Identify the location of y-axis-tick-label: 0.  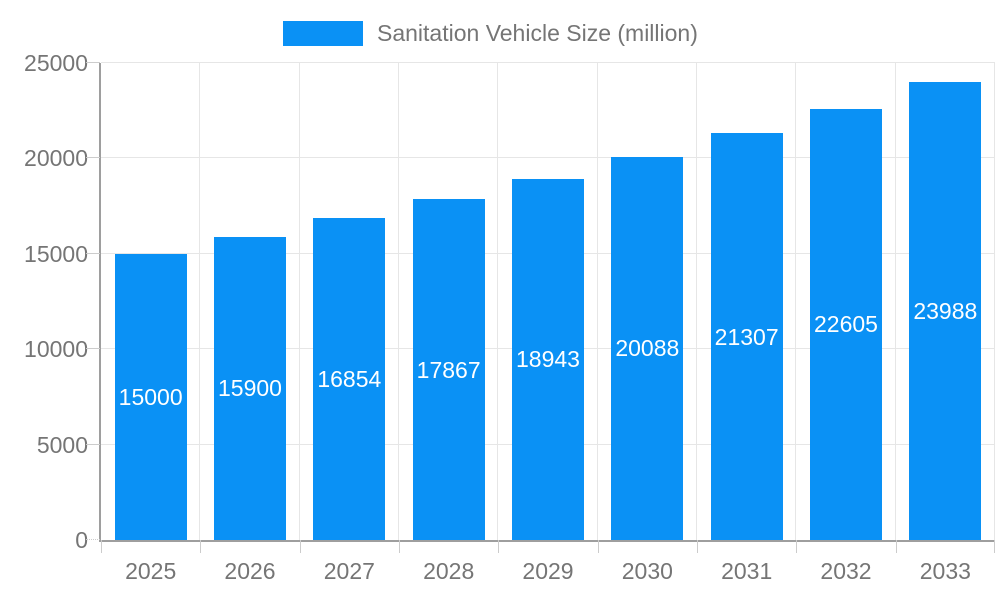
(81, 540).